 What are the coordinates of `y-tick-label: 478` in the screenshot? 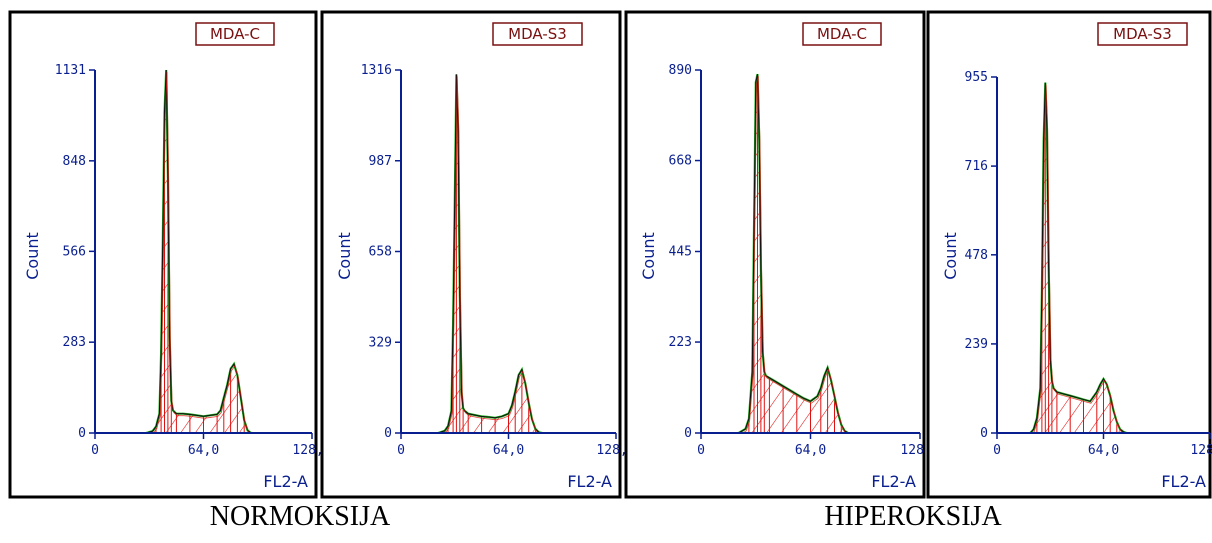 It's located at (976, 255).